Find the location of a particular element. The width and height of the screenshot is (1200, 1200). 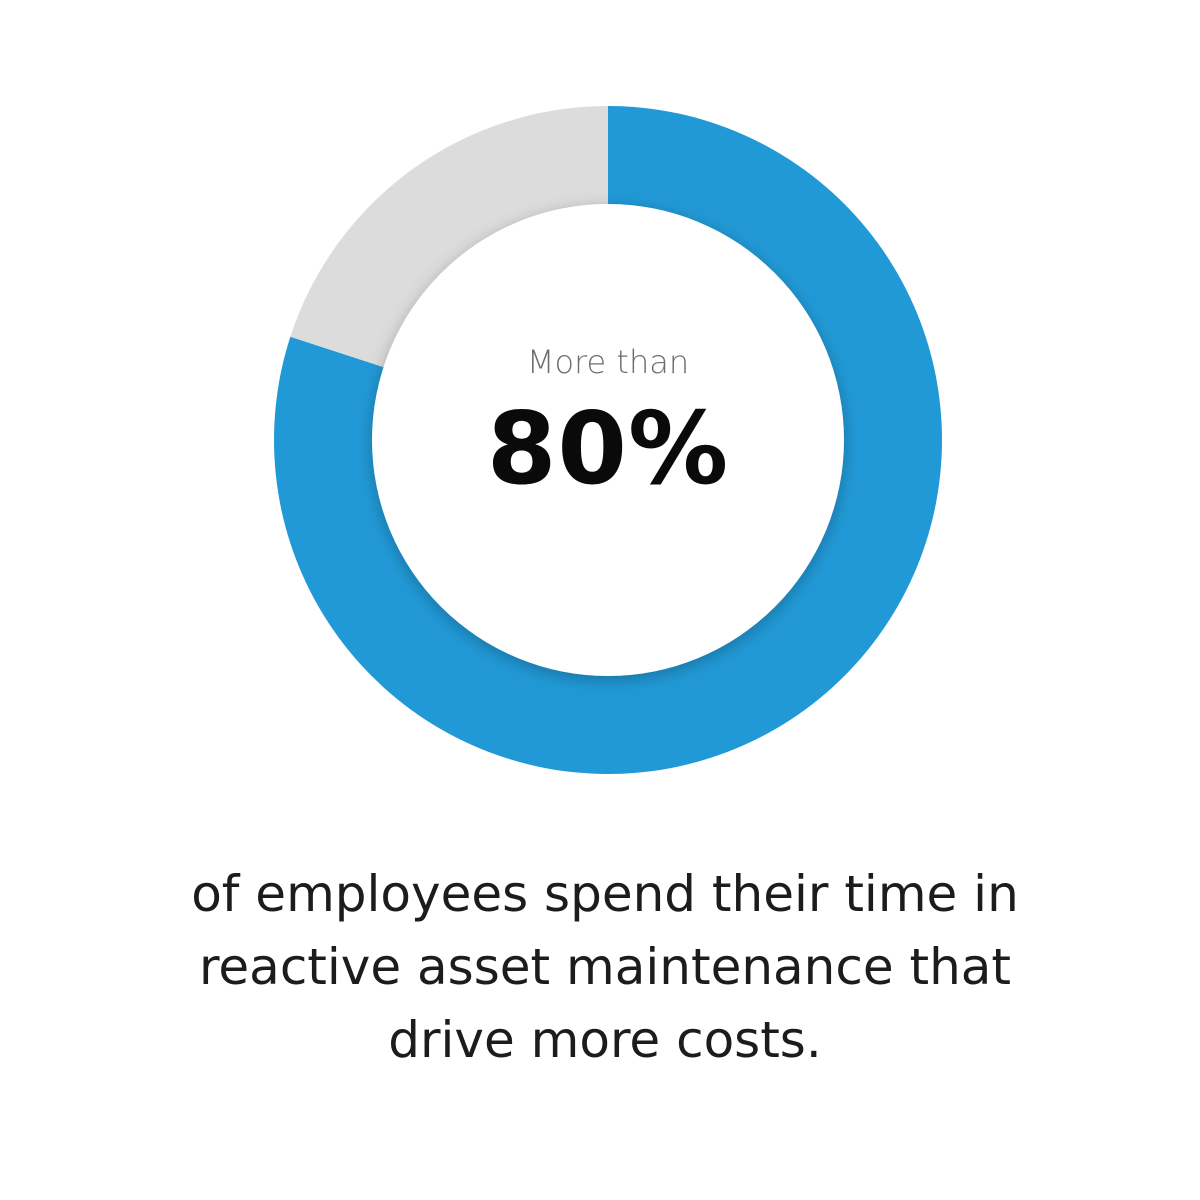

caption-line: of employees spend their time in is located at coordinates (605, 894).